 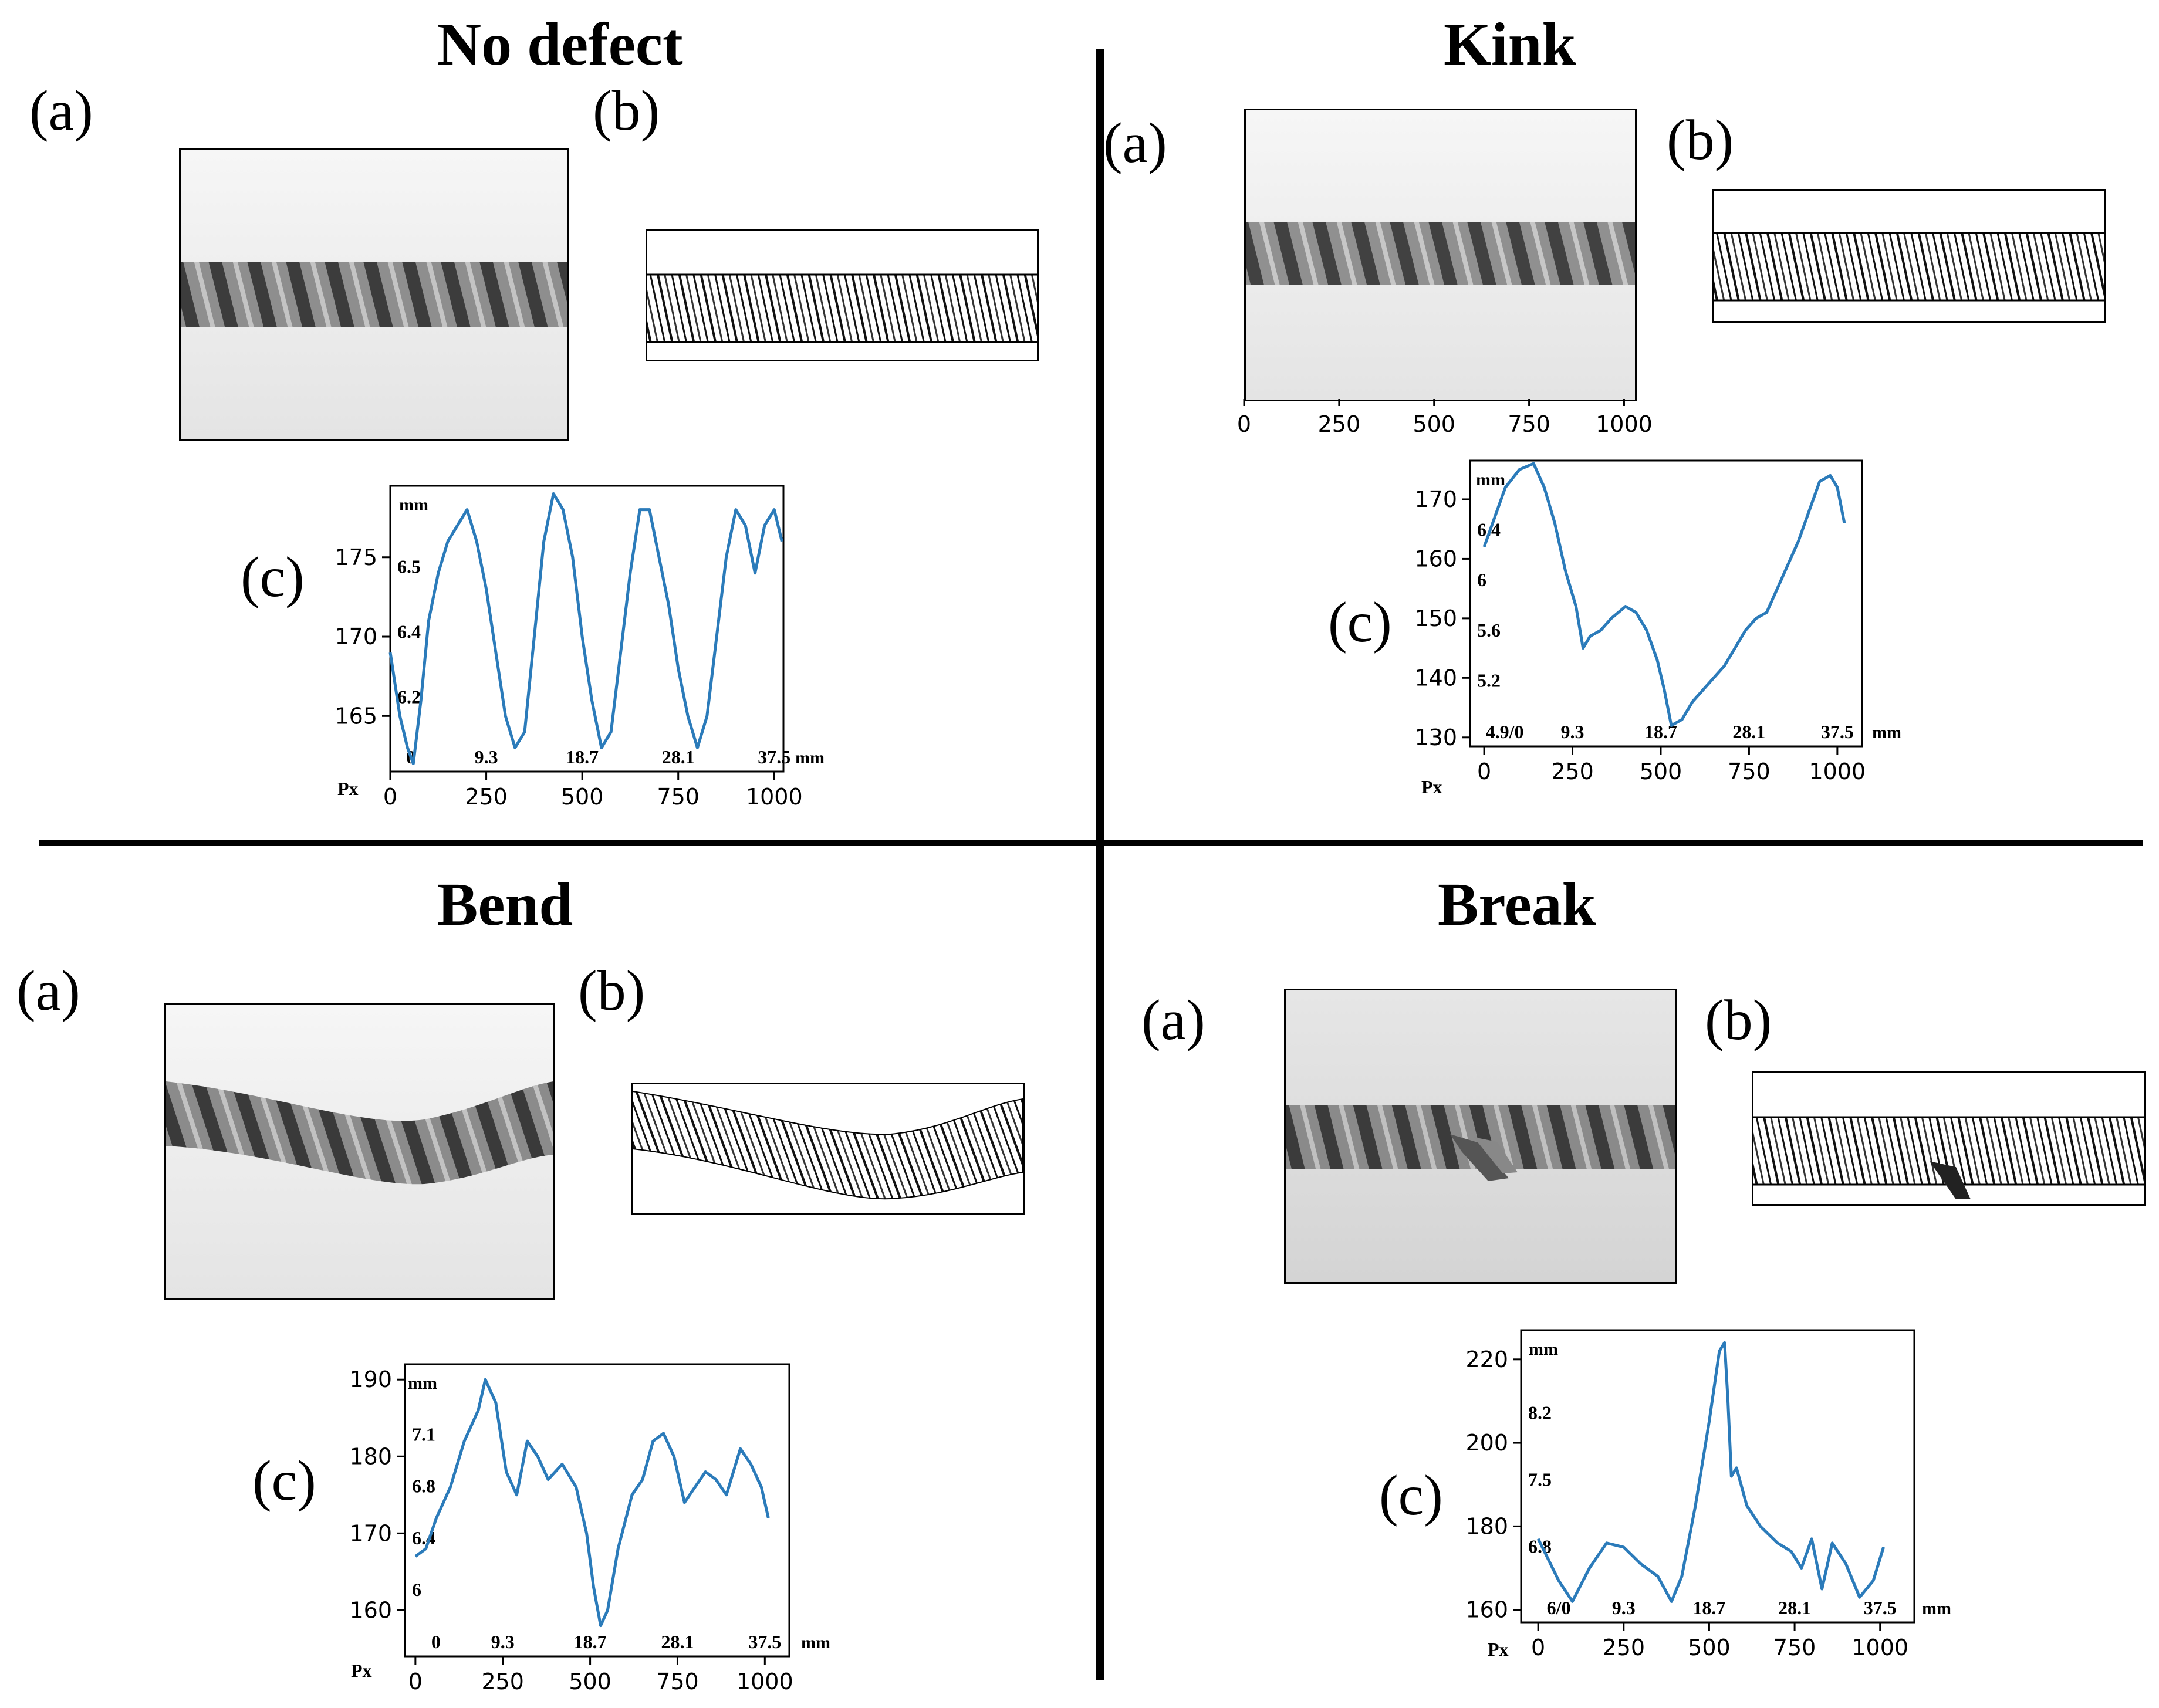 What do you see at coordinates (1436, 678) in the screenshot?
I see `y-tick-label: 140` at bounding box center [1436, 678].